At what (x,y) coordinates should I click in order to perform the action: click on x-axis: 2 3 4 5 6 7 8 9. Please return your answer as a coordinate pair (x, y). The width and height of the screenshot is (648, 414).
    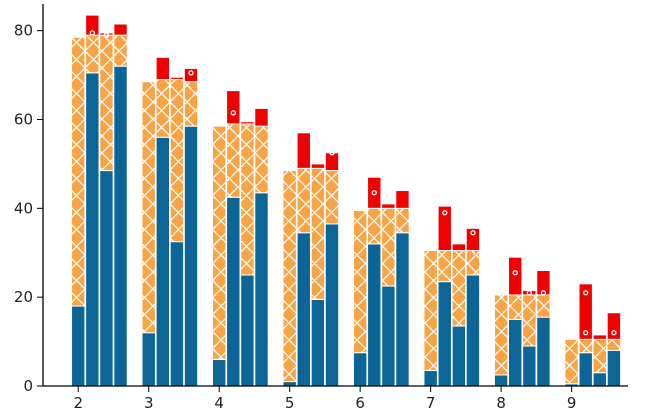
    Looking at the image, I should click on (335, 398).